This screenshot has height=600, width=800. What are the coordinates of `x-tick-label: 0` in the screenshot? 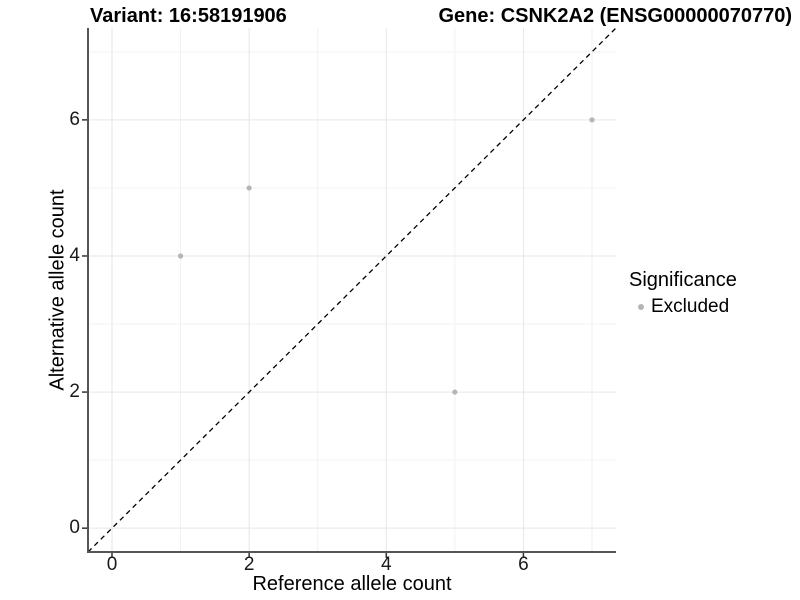 It's located at (112, 564).